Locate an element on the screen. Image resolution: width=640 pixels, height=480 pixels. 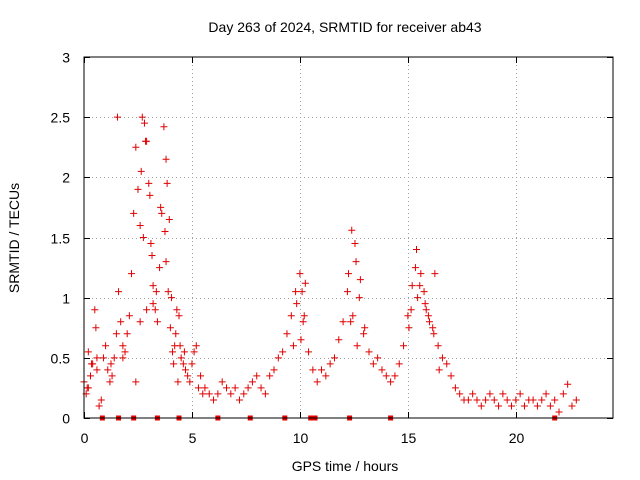
y-tick-label: 1.5 is located at coordinates (61, 239).